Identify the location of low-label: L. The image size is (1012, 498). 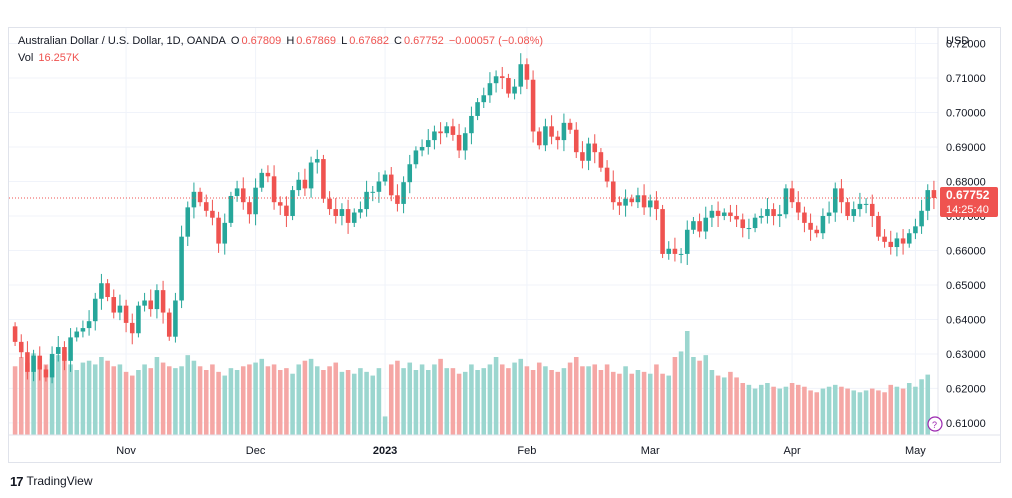
(344, 41).